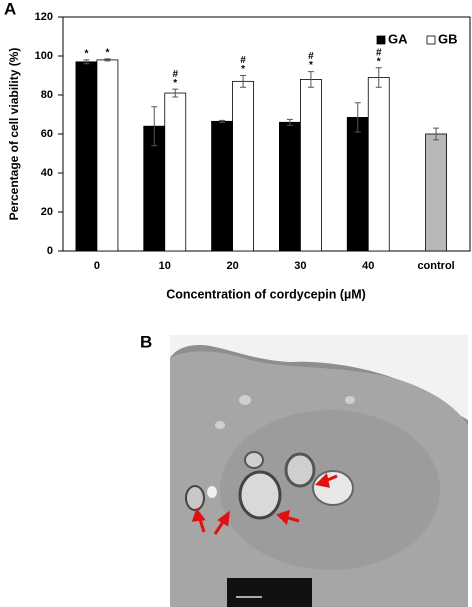 This screenshot has width=472, height=607. What do you see at coordinates (368, 266) in the screenshot?
I see `x-tick-label: 40` at bounding box center [368, 266].